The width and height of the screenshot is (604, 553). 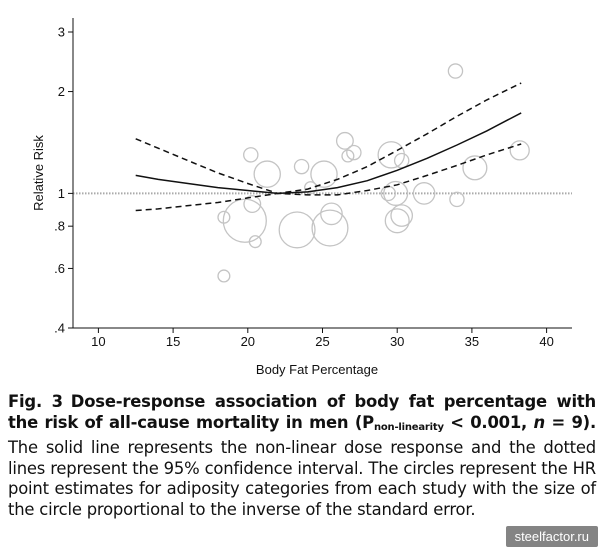 What do you see at coordinates (488, 422) in the screenshot?
I see `caption-title-part-2: < 0.001,` at bounding box center [488, 422].